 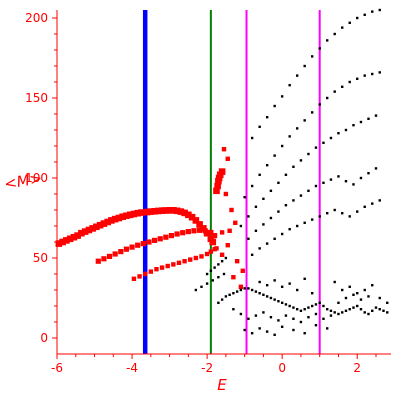 What do you see at coordinates (207, 368) in the screenshot?
I see `x-tick-label-2: -2` at bounding box center [207, 368].